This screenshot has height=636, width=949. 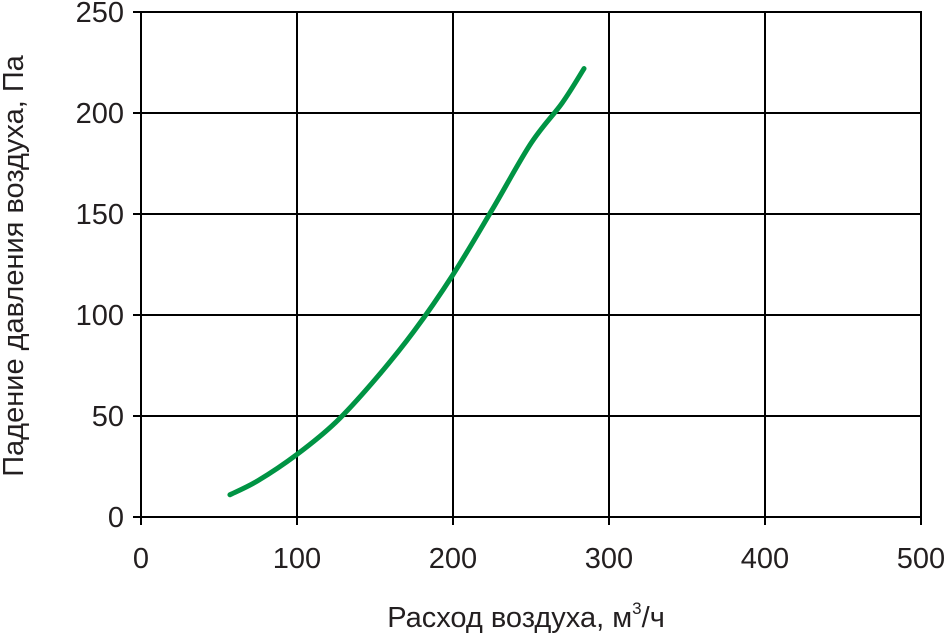 What do you see at coordinates (453, 559) in the screenshot?
I see `x-tick-label: 200` at bounding box center [453, 559].